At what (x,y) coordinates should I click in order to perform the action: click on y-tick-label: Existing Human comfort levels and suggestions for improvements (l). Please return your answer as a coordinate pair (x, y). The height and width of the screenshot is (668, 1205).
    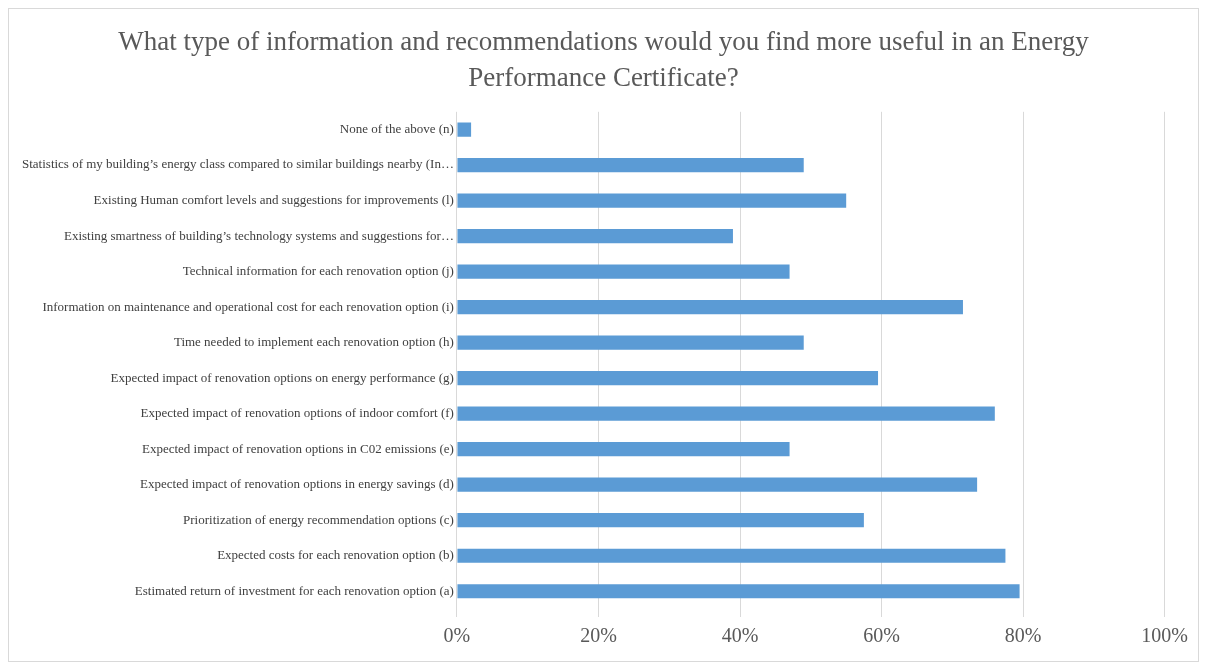
    Looking at the image, I should click on (273, 200).